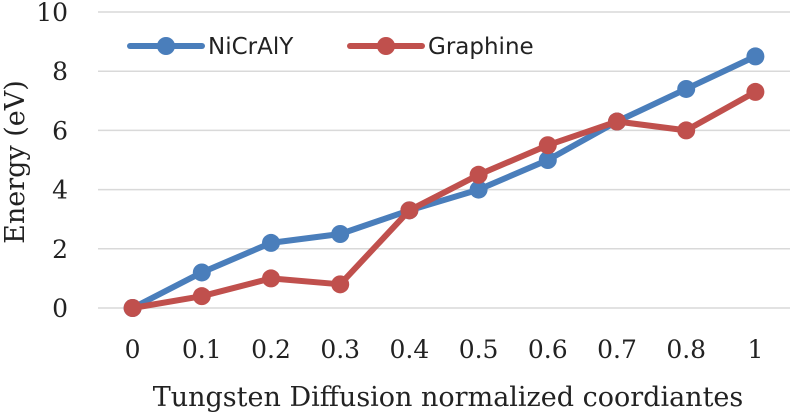 This screenshot has height=418, width=800. What do you see at coordinates (251, 47) in the screenshot?
I see `legend-label: NiCrAlY` at bounding box center [251, 47].